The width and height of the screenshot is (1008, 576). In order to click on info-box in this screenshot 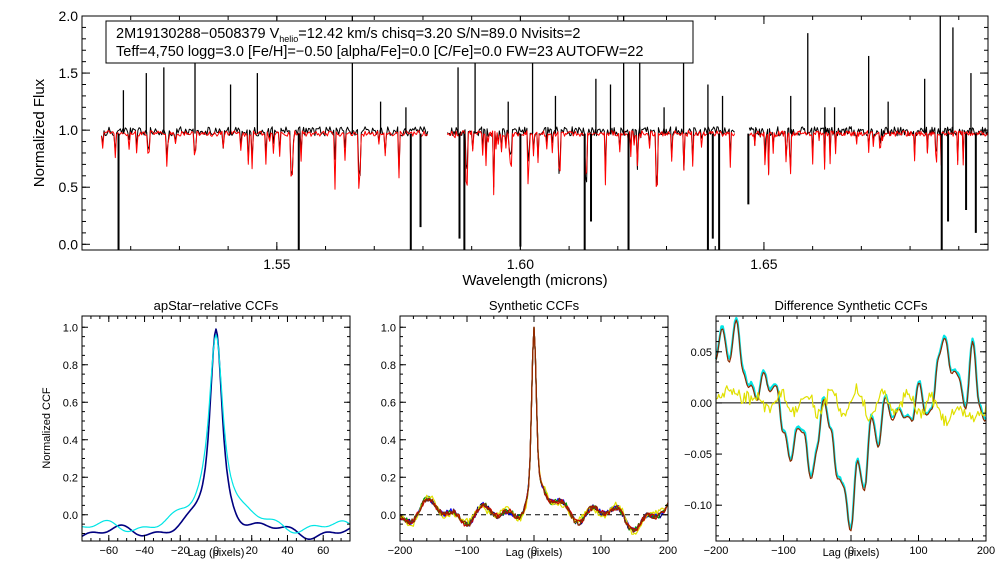, I will do `click(399, 42)`.